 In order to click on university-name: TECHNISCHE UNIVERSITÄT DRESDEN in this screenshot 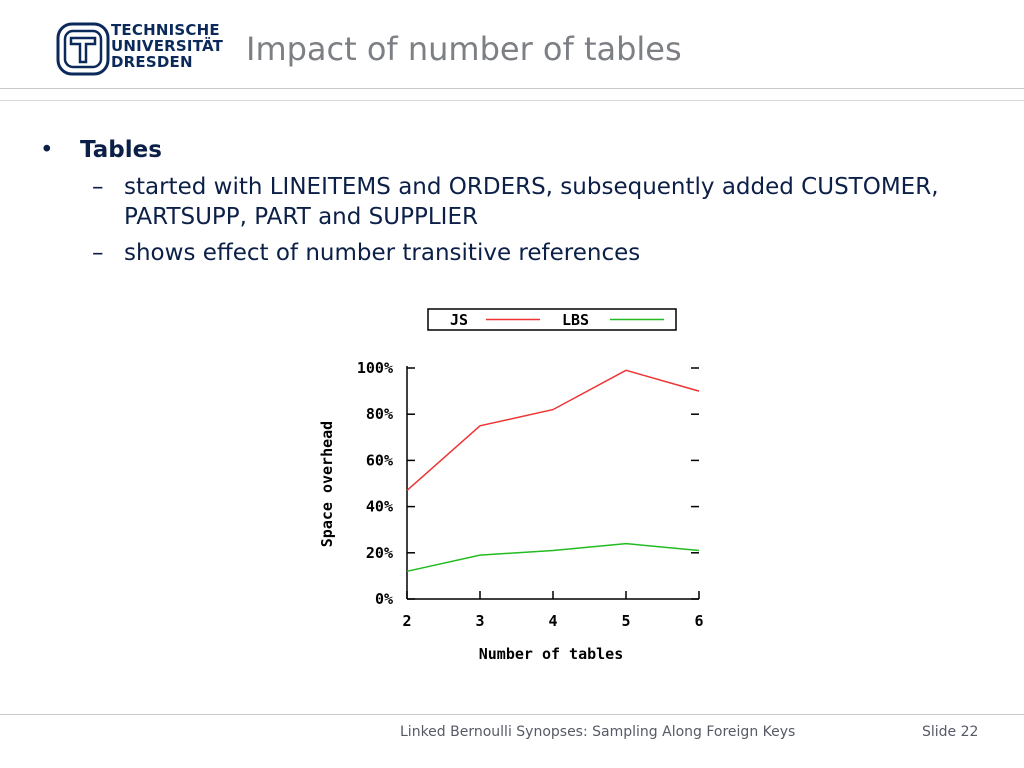, I will do `click(167, 46)`.